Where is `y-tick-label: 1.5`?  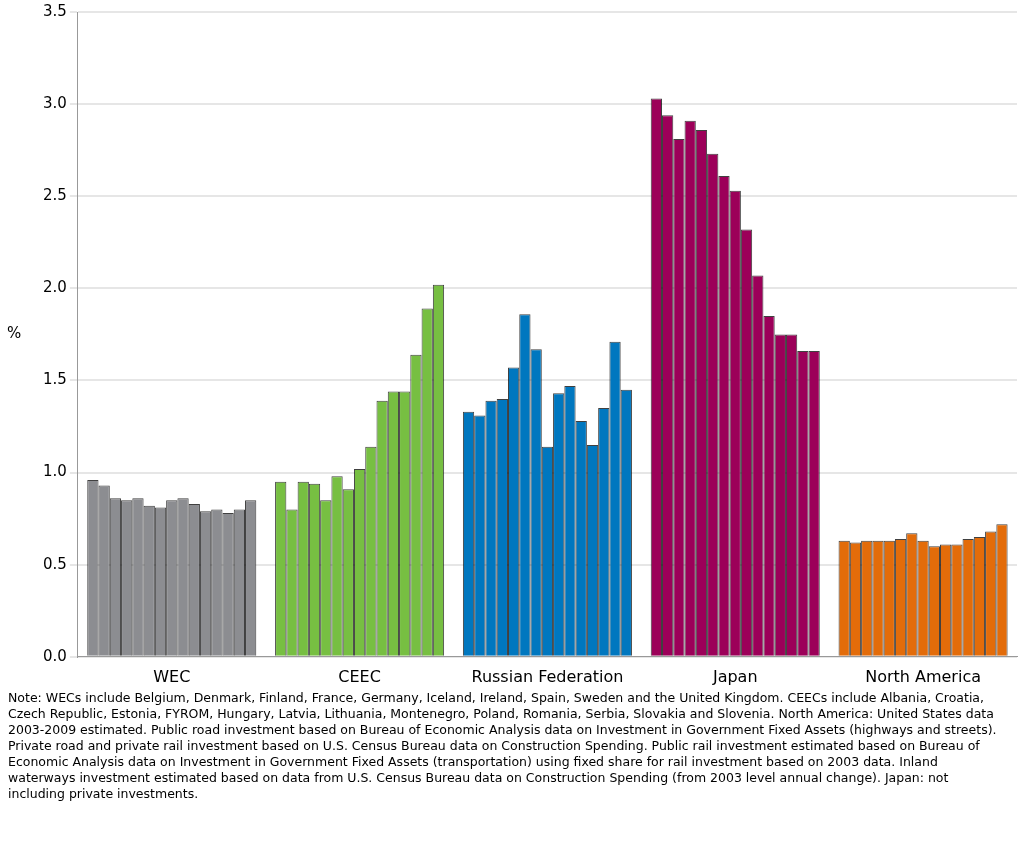
y-tick-label: 1.5 is located at coordinates (55, 379).